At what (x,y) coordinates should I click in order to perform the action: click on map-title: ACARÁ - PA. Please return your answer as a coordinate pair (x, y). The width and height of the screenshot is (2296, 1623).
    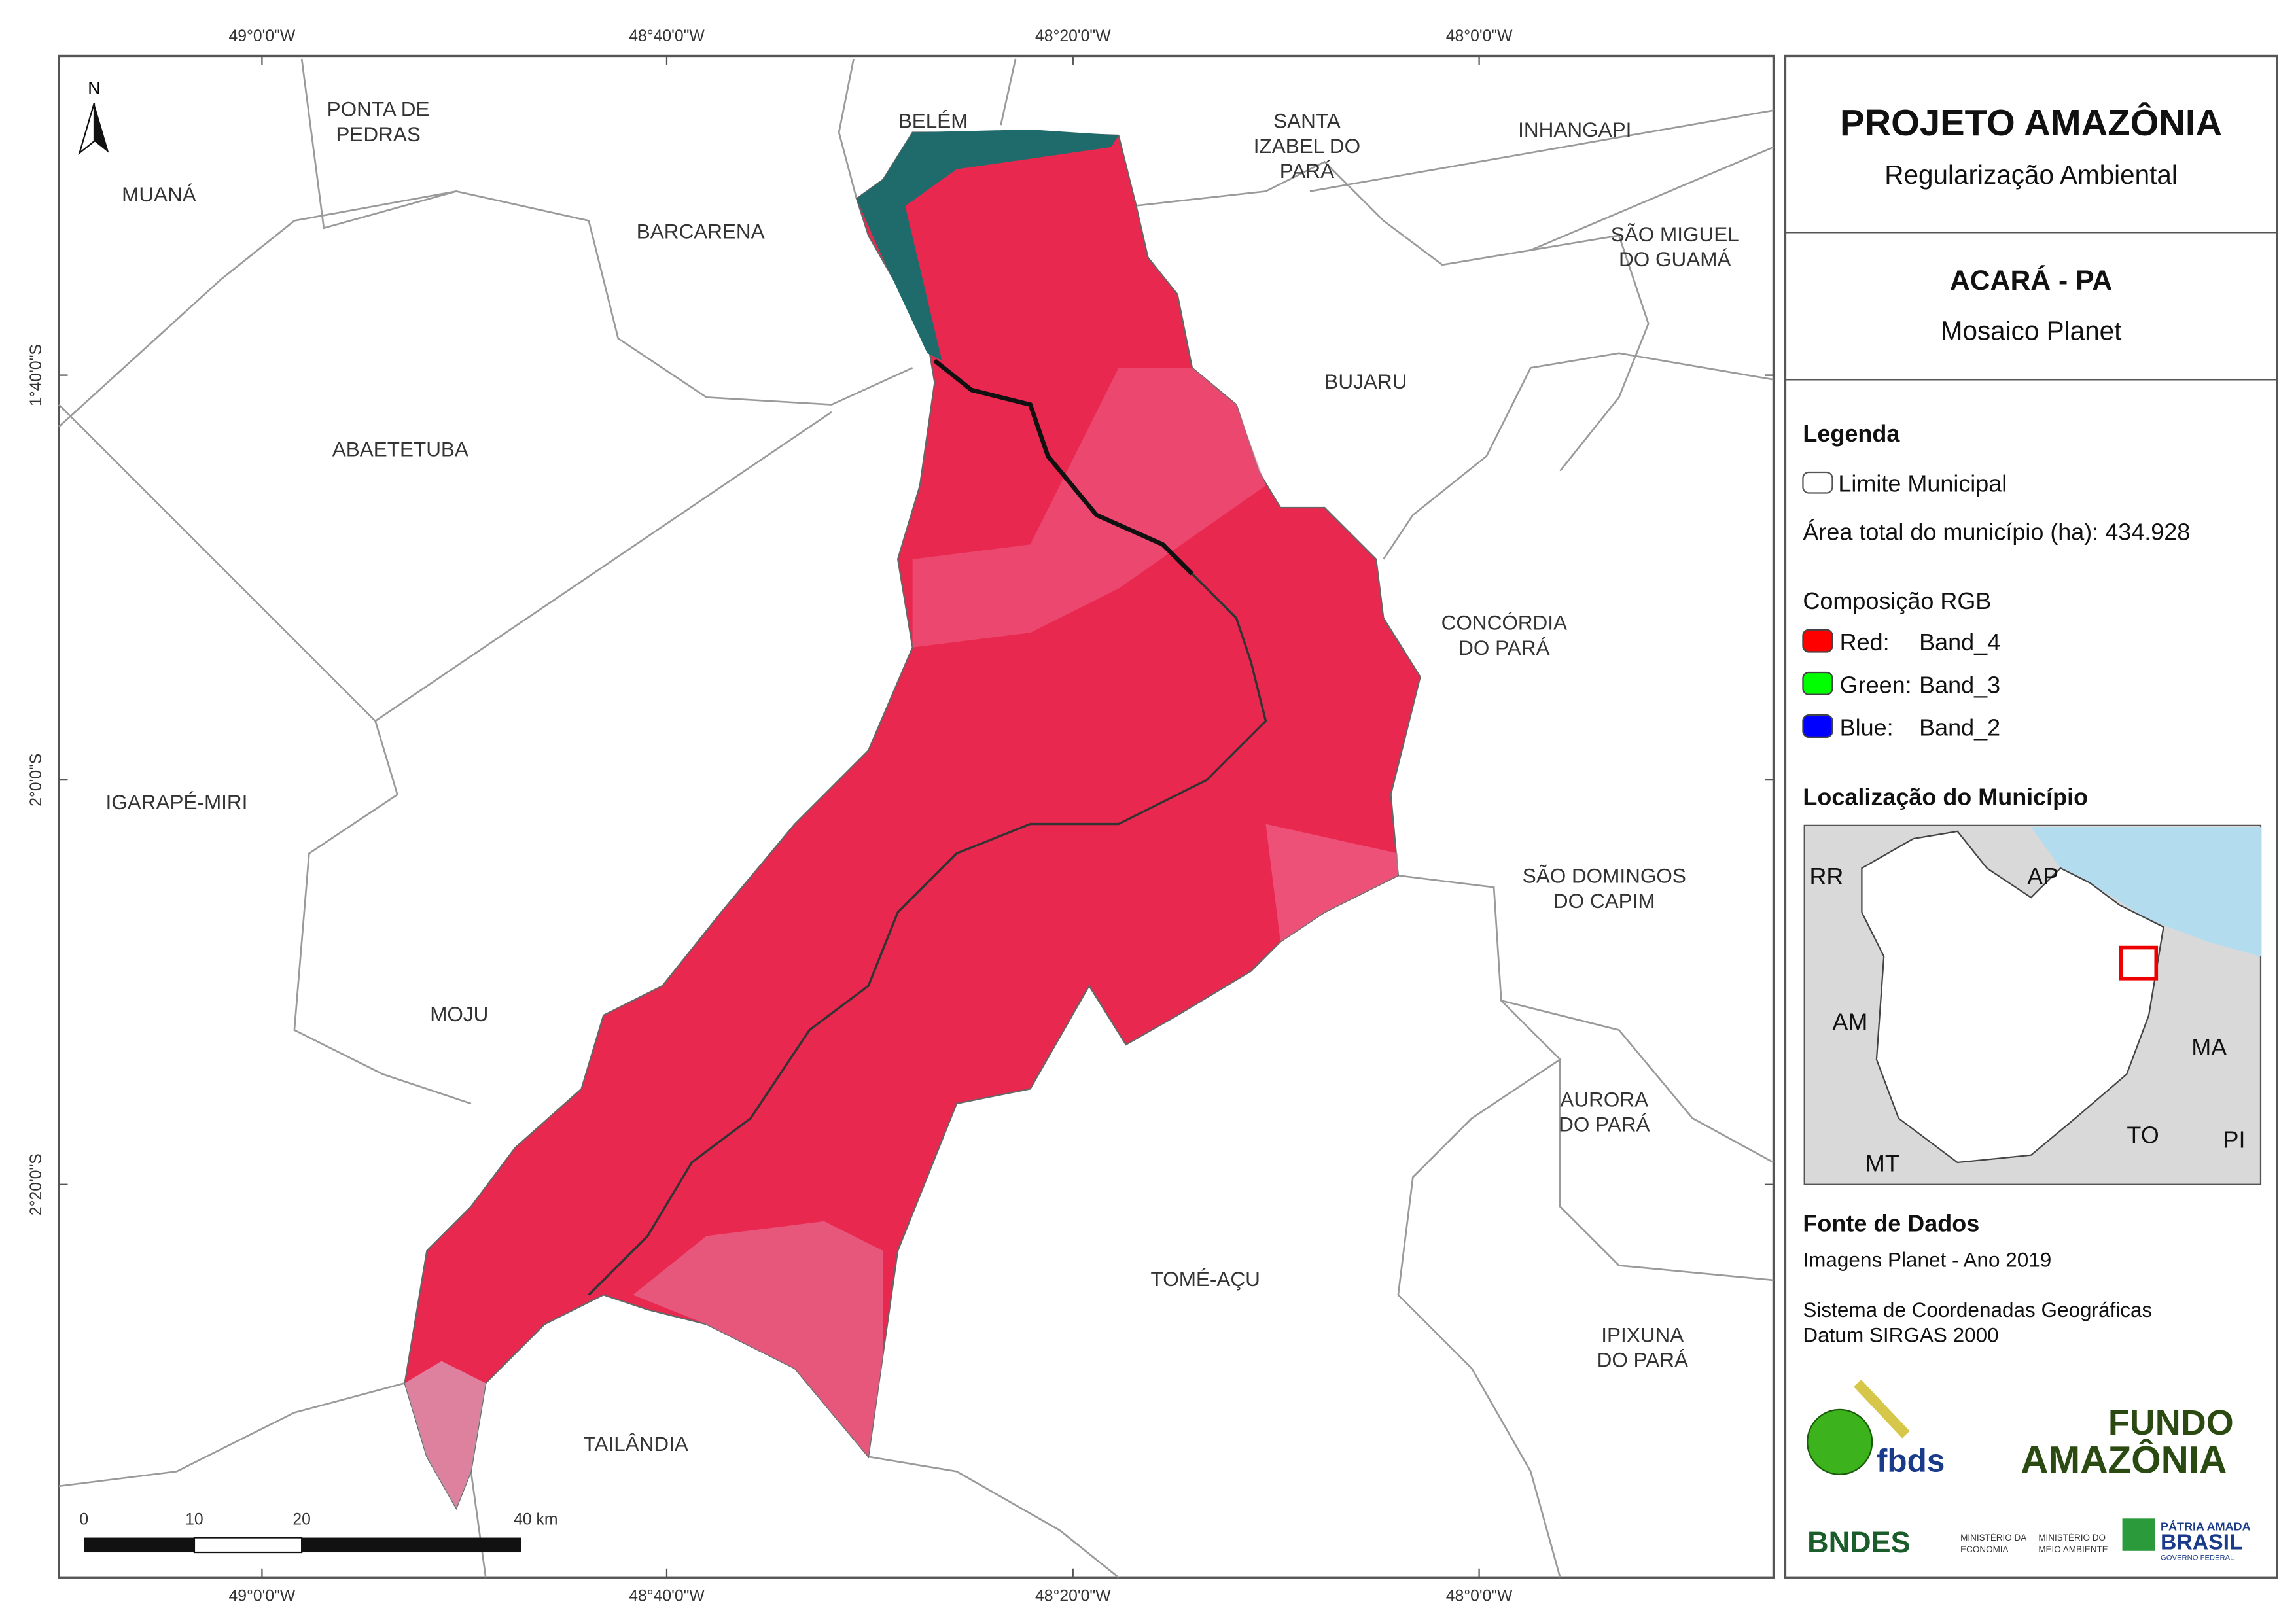
    Looking at the image, I should click on (2031, 280).